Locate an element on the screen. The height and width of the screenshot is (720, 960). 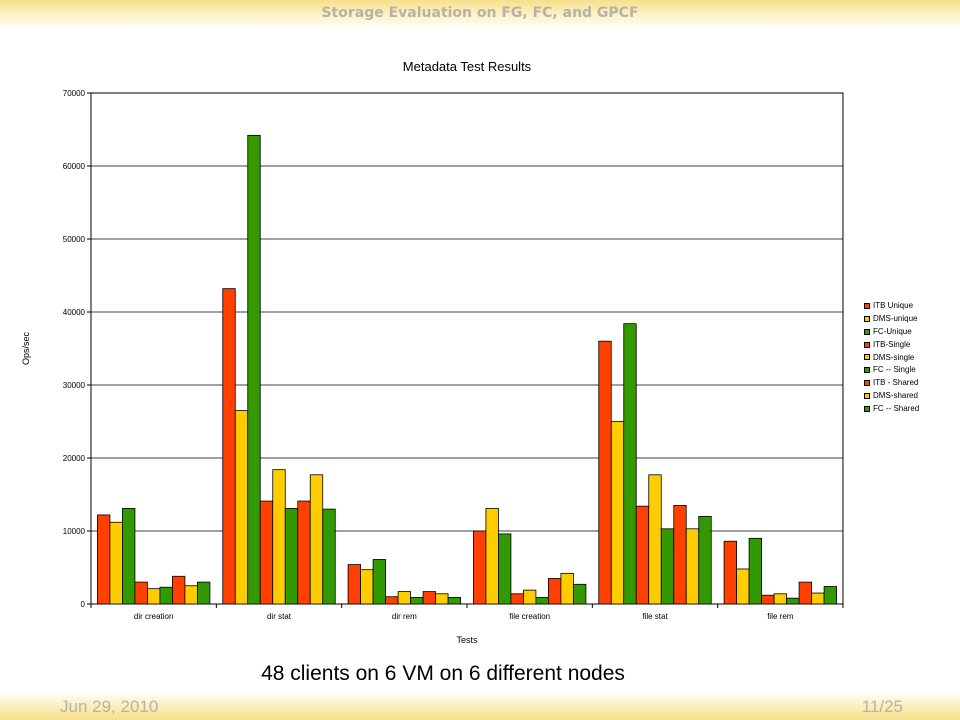
footer-band is located at coordinates (480, 706).